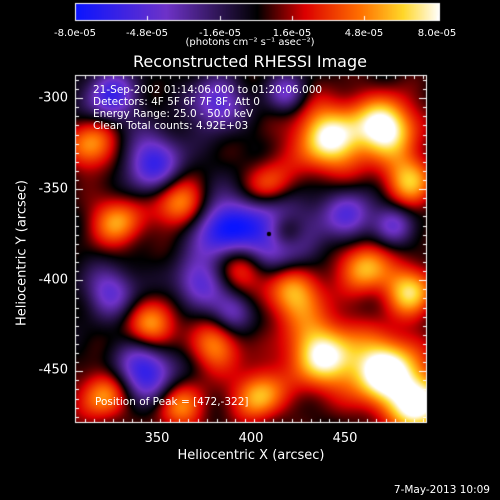 The image size is (500, 500). What do you see at coordinates (292, 33) in the screenshot?
I see `colorbar-tick: 1.6e-05` at bounding box center [292, 33].